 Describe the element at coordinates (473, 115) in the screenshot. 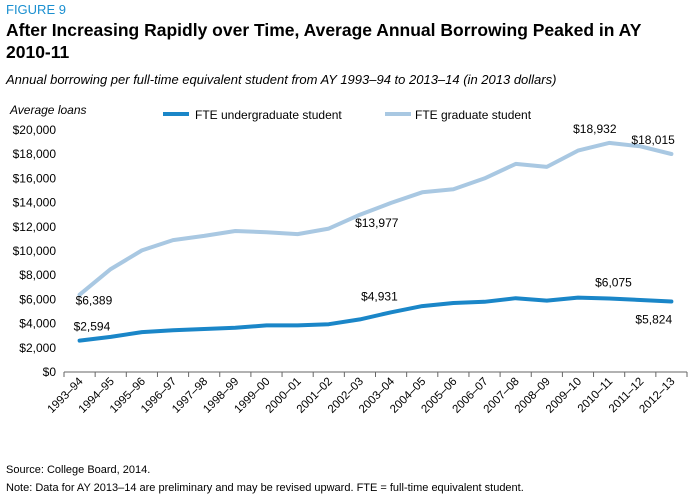

I see `legend-label-grad: FTE graduate student` at that location.